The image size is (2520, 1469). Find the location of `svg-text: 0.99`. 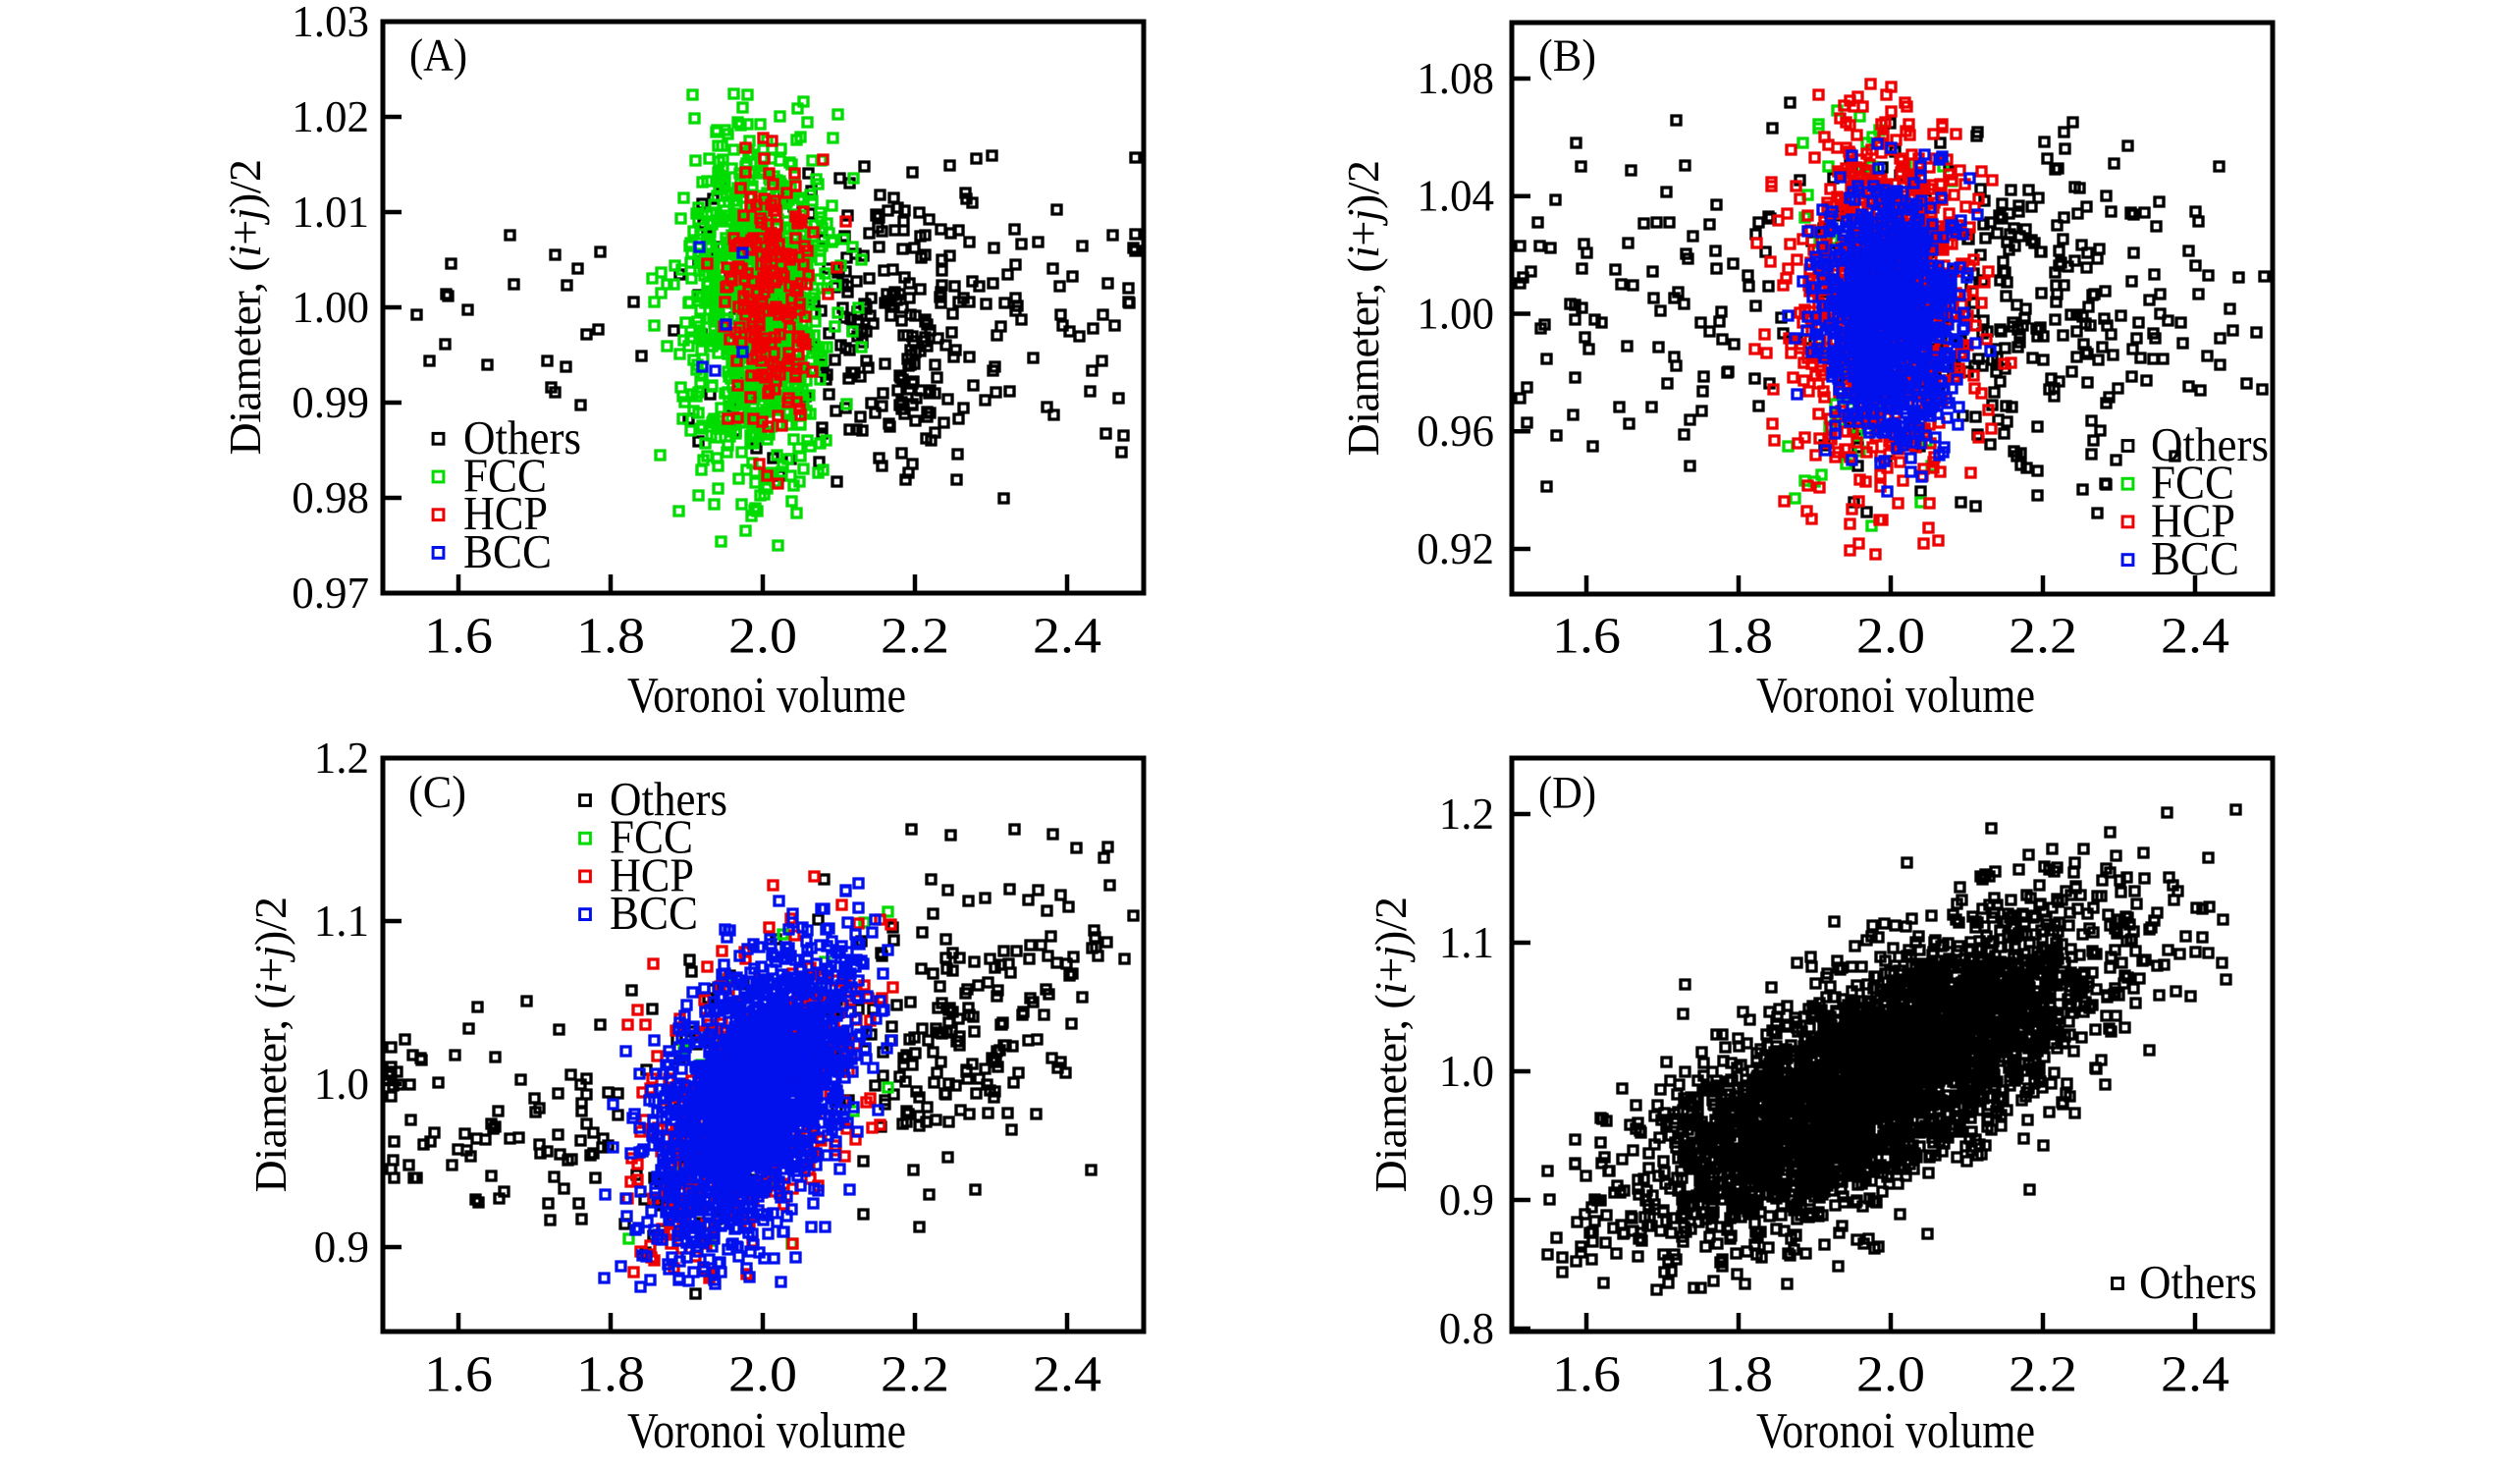

svg-text: 0.99 is located at coordinates (330, 402).